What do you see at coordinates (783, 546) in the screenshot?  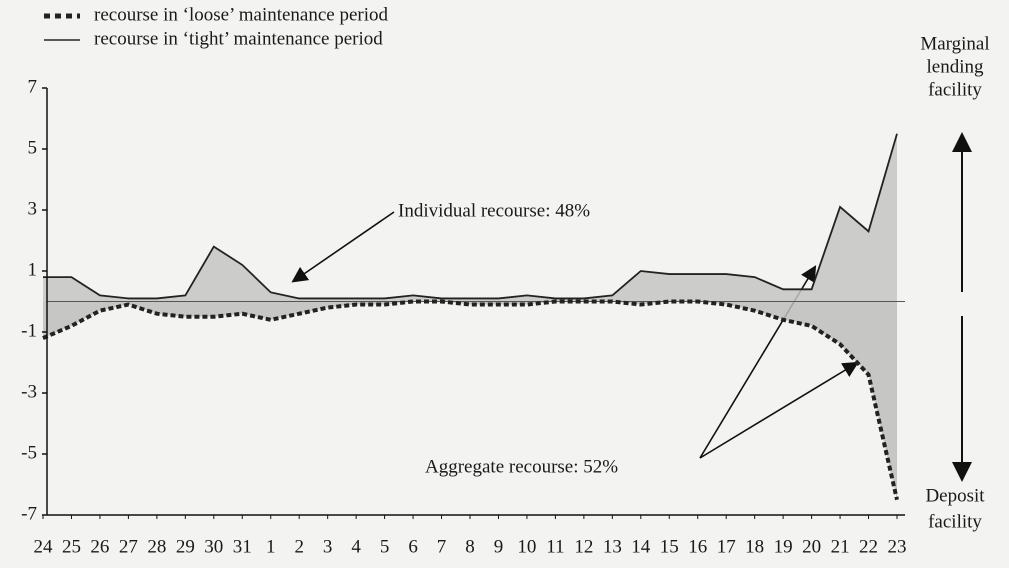 I see `x-tick-label: 19` at bounding box center [783, 546].